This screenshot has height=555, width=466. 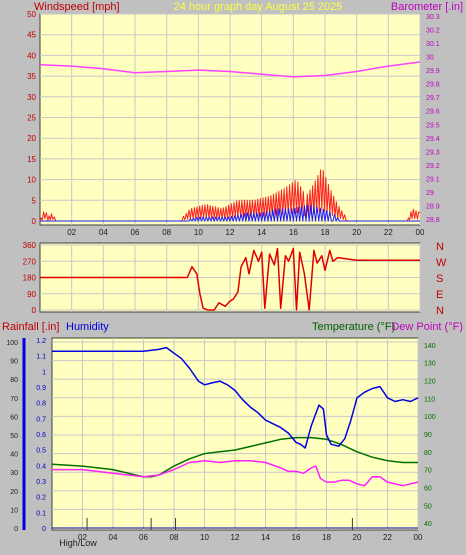 I want to click on wind-y-tick-label: 50, so click(x=31, y=14).